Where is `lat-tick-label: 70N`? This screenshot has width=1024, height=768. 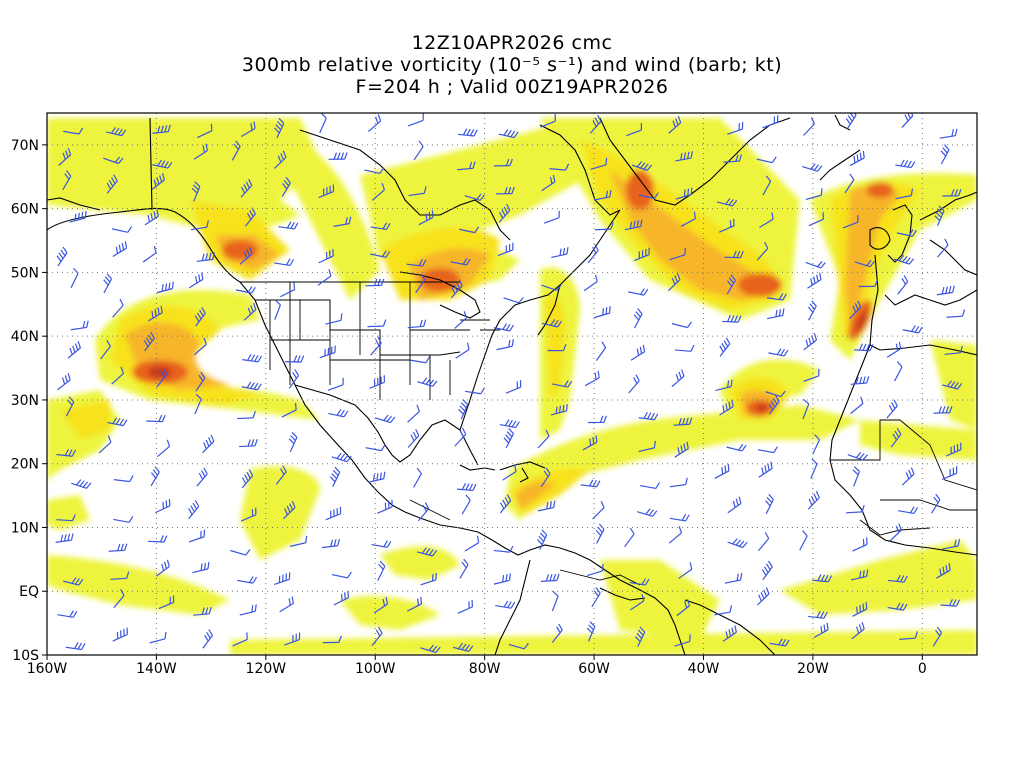
lat-tick-label: 70N is located at coordinates (25, 146).